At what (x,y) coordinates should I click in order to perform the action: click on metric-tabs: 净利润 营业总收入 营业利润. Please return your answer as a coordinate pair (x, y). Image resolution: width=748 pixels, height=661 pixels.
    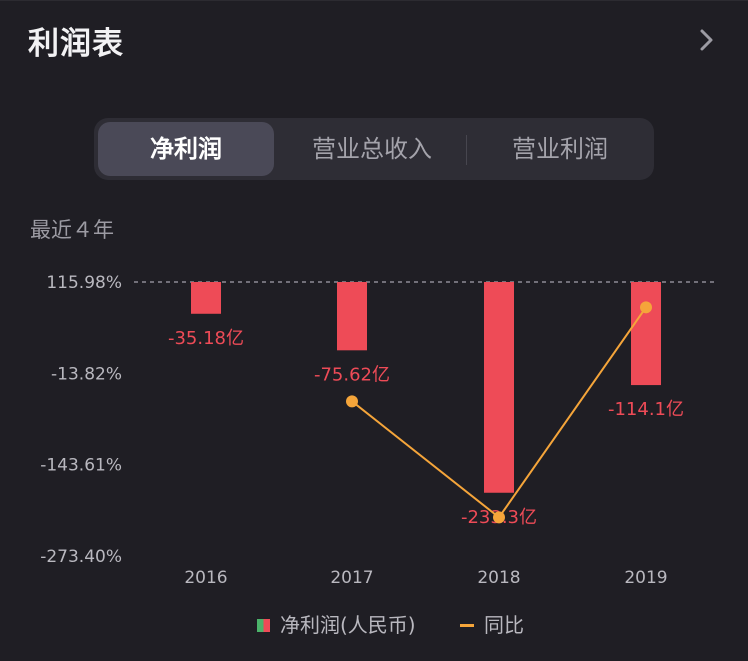
    Looking at the image, I should click on (374, 149).